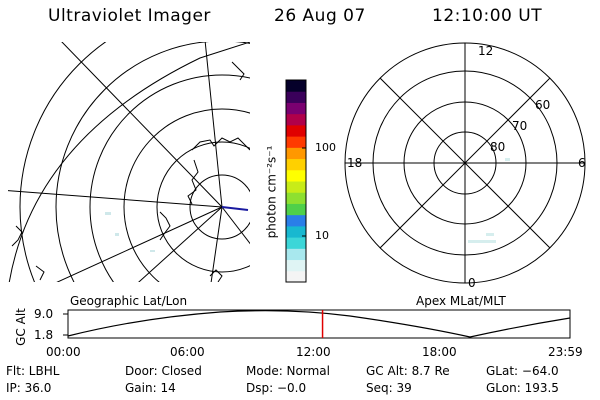  I want to click on mlt-label-12: 12, so click(486, 51).